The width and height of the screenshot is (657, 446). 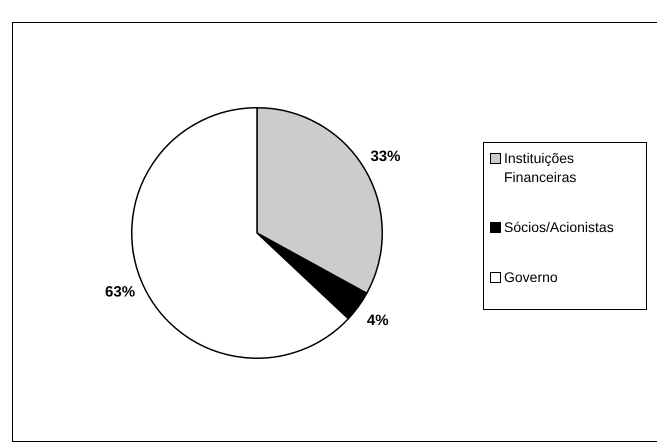 What do you see at coordinates (559, 227) in the screenshot?
I see `legend-label: Sócios/Acionistas` at bounding box center [559, 227].